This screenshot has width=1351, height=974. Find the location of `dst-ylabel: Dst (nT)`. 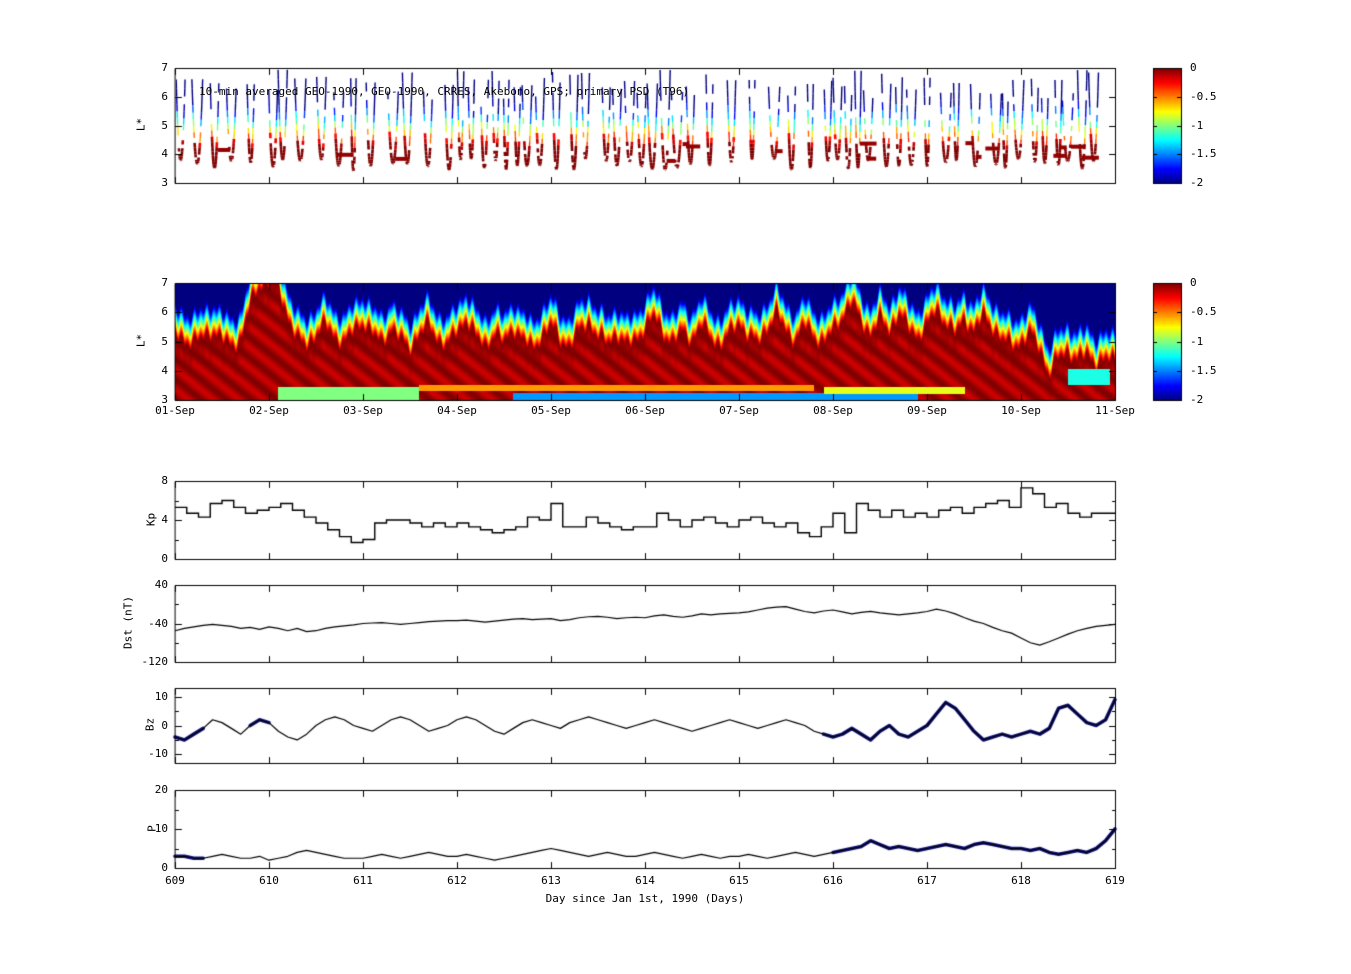

dst-ylabel: Dst (nT) is located at coordinates (128, 622).